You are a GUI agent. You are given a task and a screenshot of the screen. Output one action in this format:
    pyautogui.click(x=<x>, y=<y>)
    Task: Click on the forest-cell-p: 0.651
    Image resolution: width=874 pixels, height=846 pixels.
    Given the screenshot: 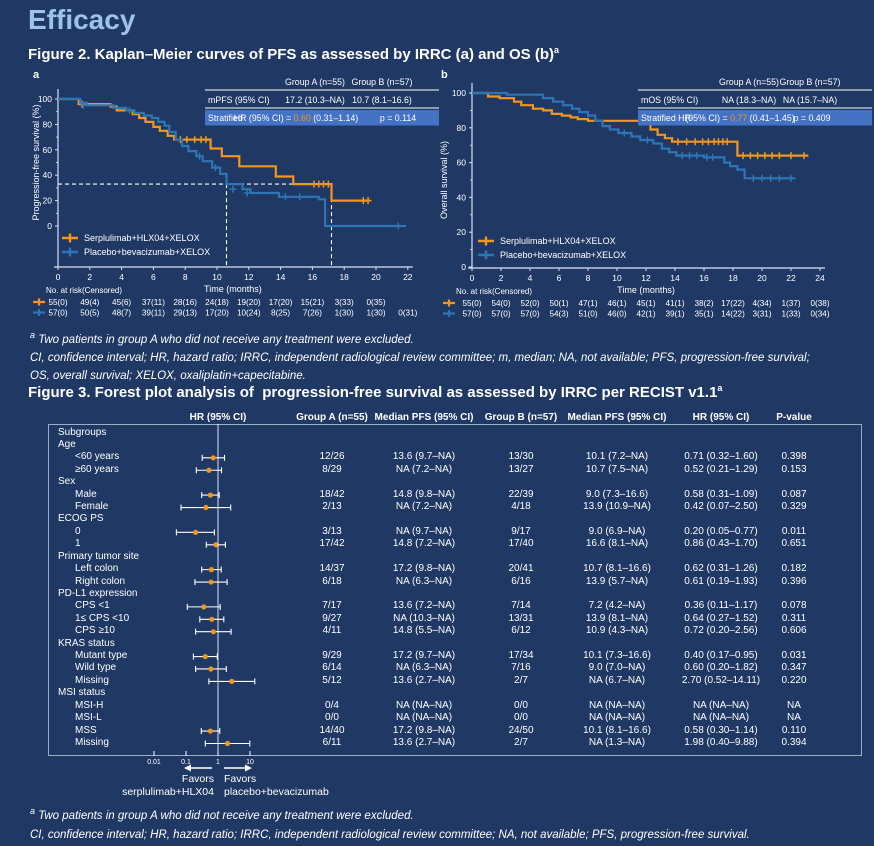 What is the action you would take?
    pyautogui.click(x=794, y=544)
    